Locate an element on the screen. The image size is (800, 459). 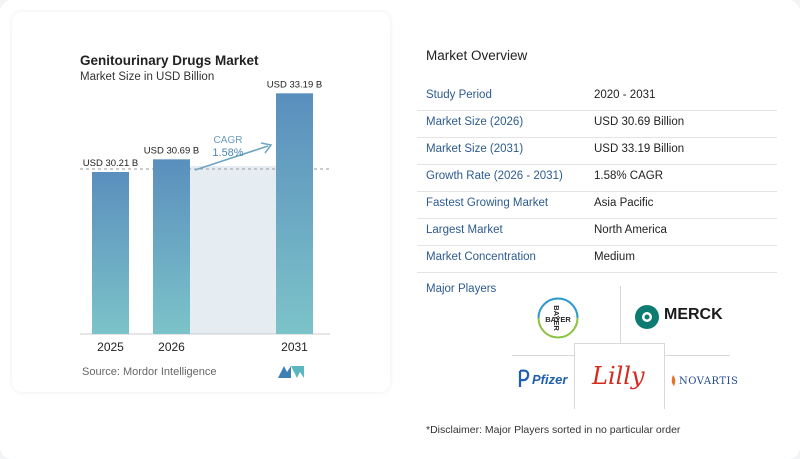
major-players-title: Major Players is located at coordinates (461, 289).